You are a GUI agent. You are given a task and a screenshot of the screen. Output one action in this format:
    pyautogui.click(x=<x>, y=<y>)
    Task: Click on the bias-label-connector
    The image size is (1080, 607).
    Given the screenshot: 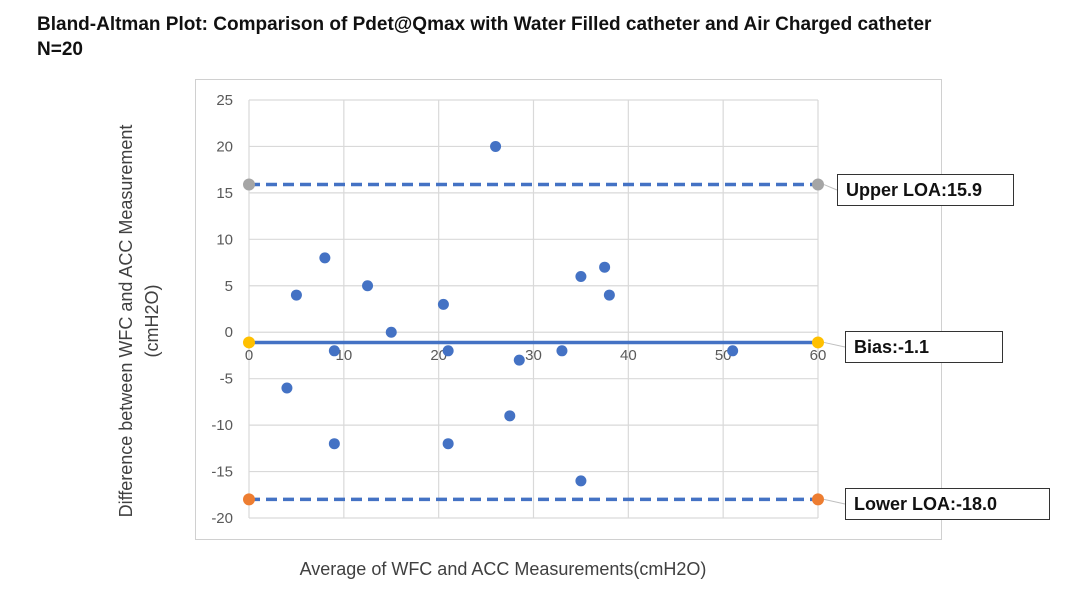 What is the action you would take?
    pyautogui.click(x=834, y=344)
    